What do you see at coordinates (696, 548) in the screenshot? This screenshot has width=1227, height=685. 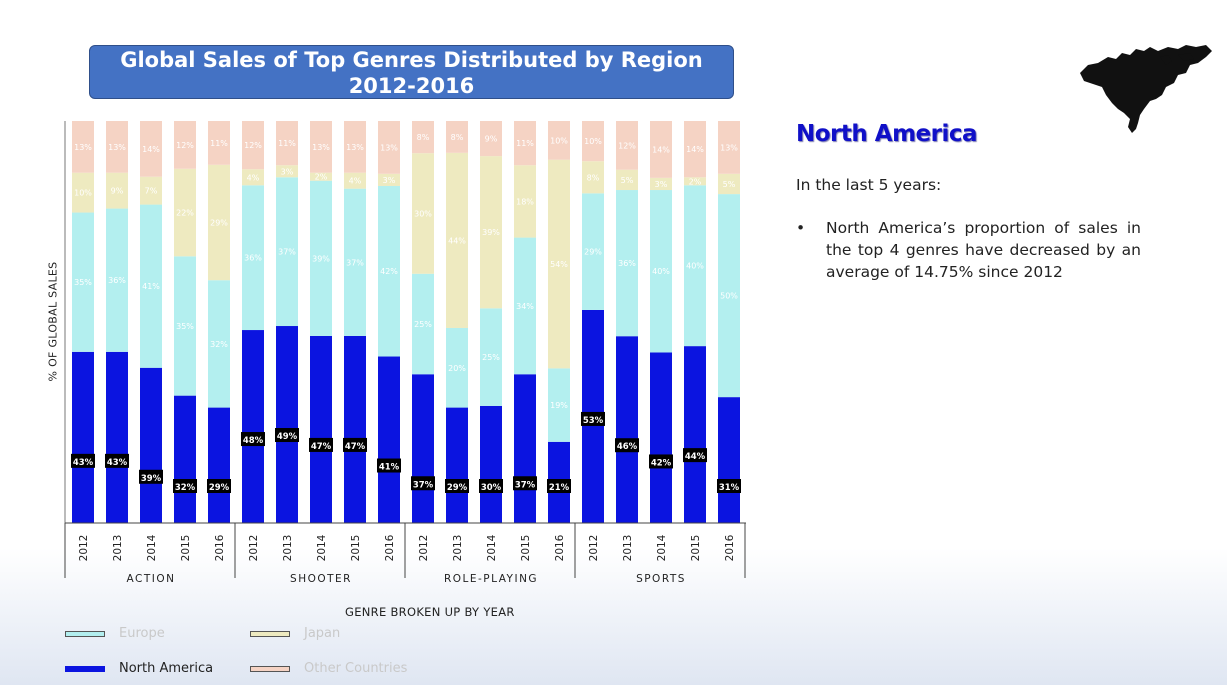 I see `tick-year-18: 2015` at bounding box center [696, 548].